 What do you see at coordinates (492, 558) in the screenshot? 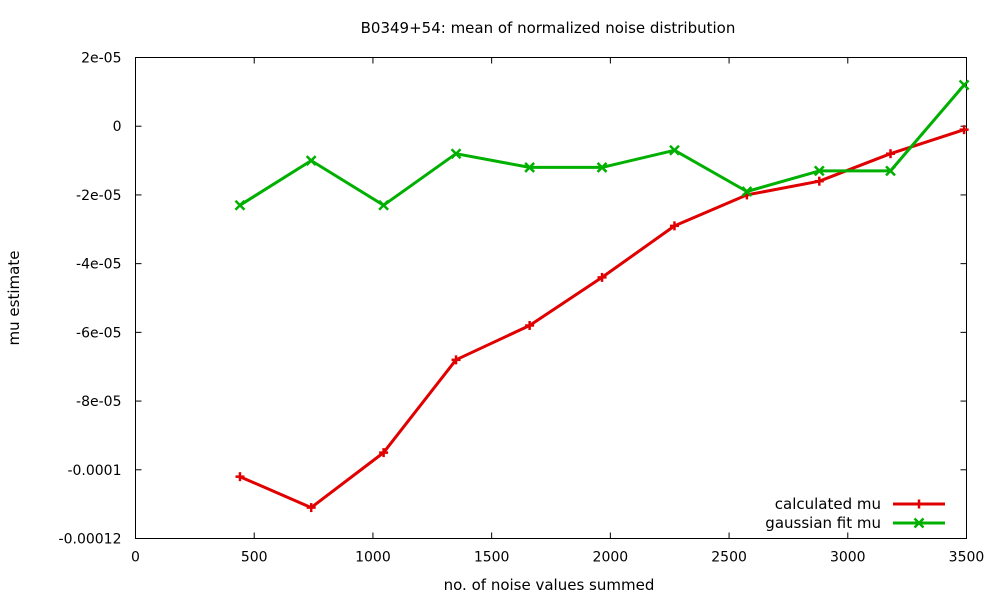
I see `x-tick-label: 1500` at bounding box center [492, 558].